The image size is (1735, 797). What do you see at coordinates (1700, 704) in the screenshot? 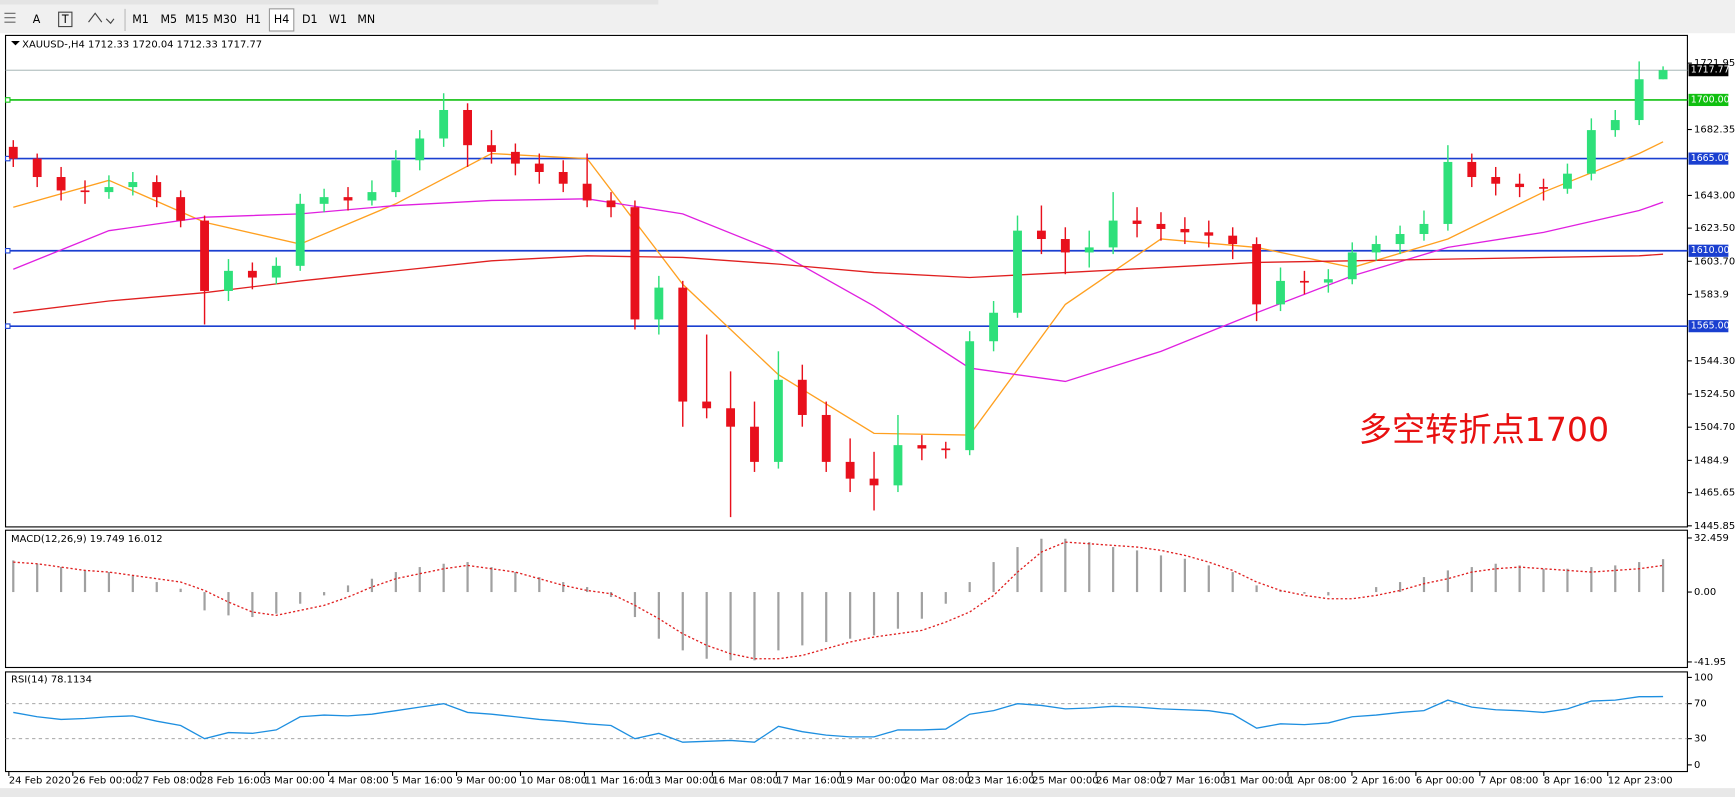
I see `y-tick-label: 70` at bounding box center [1700, 704].